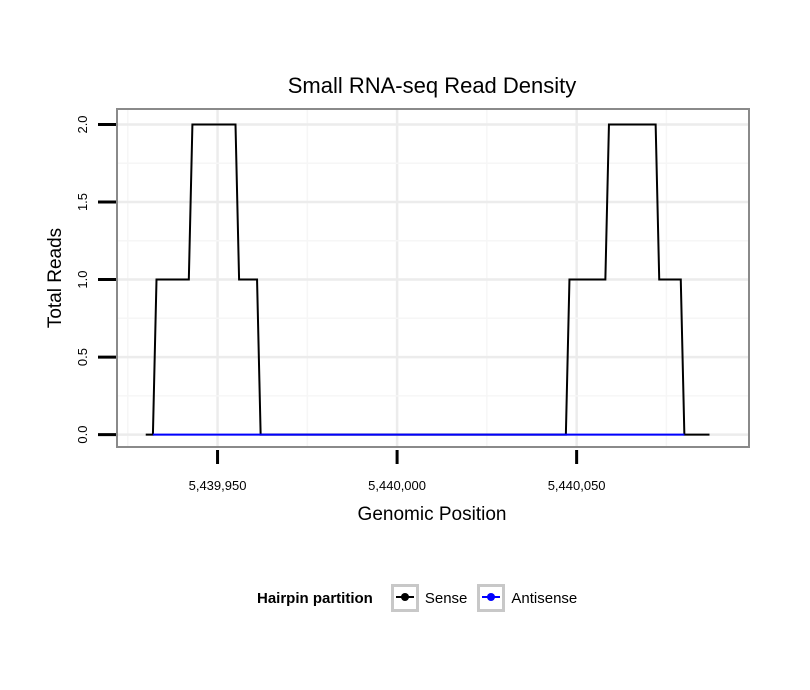  I want to click on x-tick-label: 5,440,050, so click(577, 485).